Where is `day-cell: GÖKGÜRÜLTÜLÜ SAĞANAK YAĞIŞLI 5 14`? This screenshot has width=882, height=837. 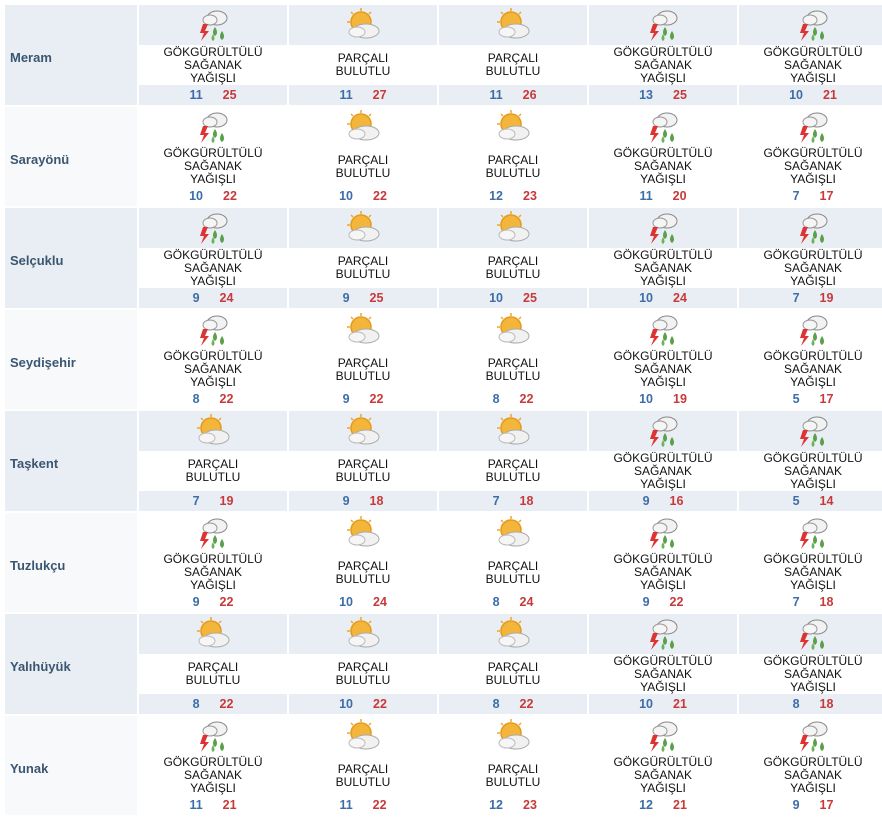 day-cell: GÖKGÜRÜLTÜLÜ SAĞANAK YAĞIŞLI 5 14 is located at coordinates (810, 461).